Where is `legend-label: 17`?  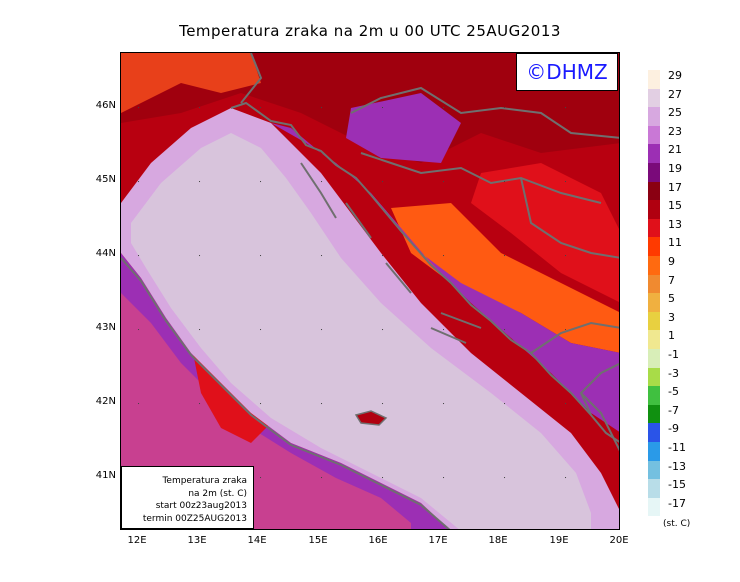 legend-label: 17 is located at coordinates (675, 187).